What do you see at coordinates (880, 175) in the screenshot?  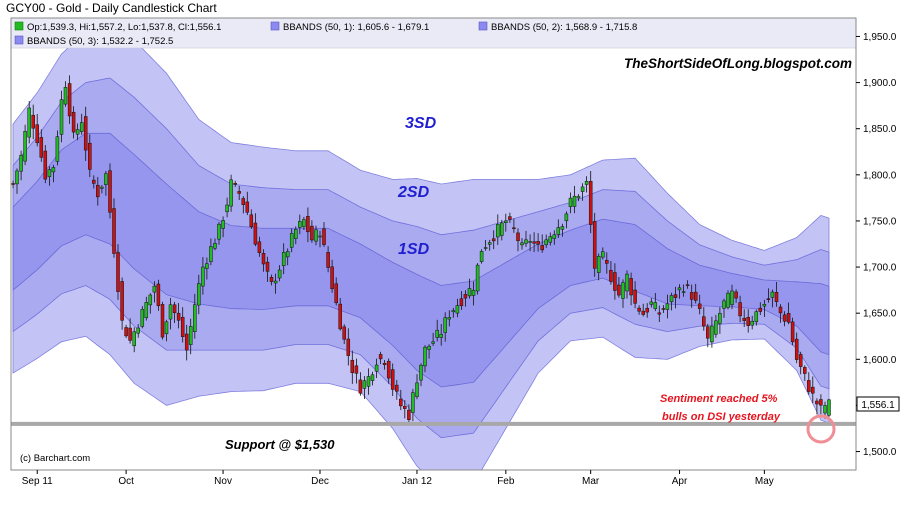 I see `y-tick-label: 1,800.0` at bounding box center [880, 175].